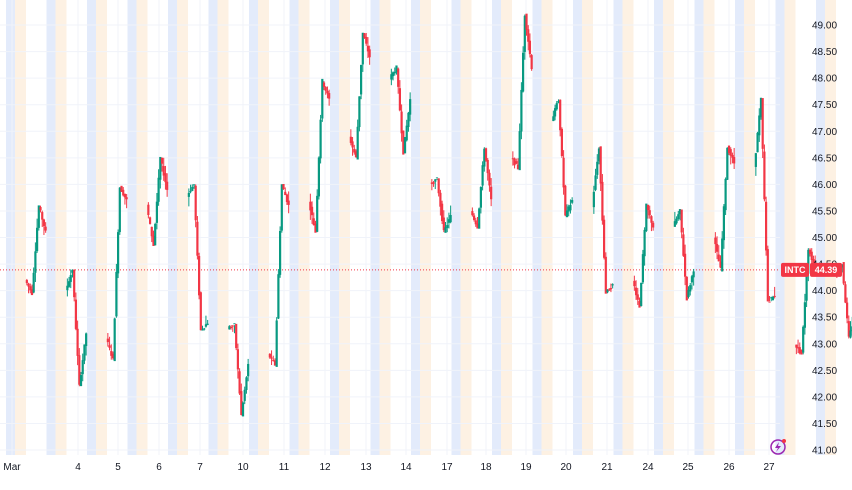  What do you see at coordinates (824, 318) in the screenshot?
I see `y-tick-label: 43.50` at bounding box center [824, 318].